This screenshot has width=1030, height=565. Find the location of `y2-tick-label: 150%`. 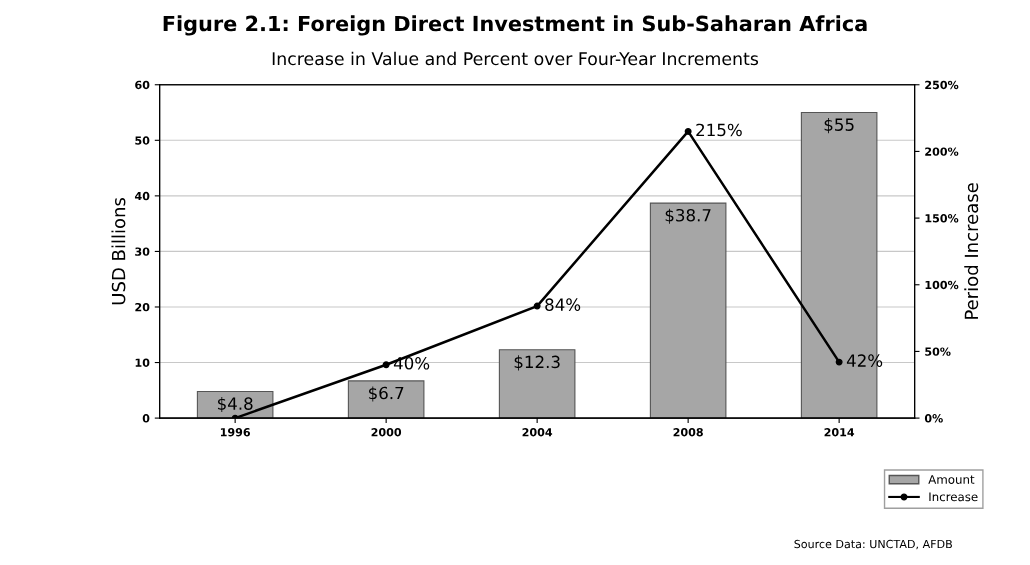

y2-tick-label: 150% is located at coordinates (942, 218).